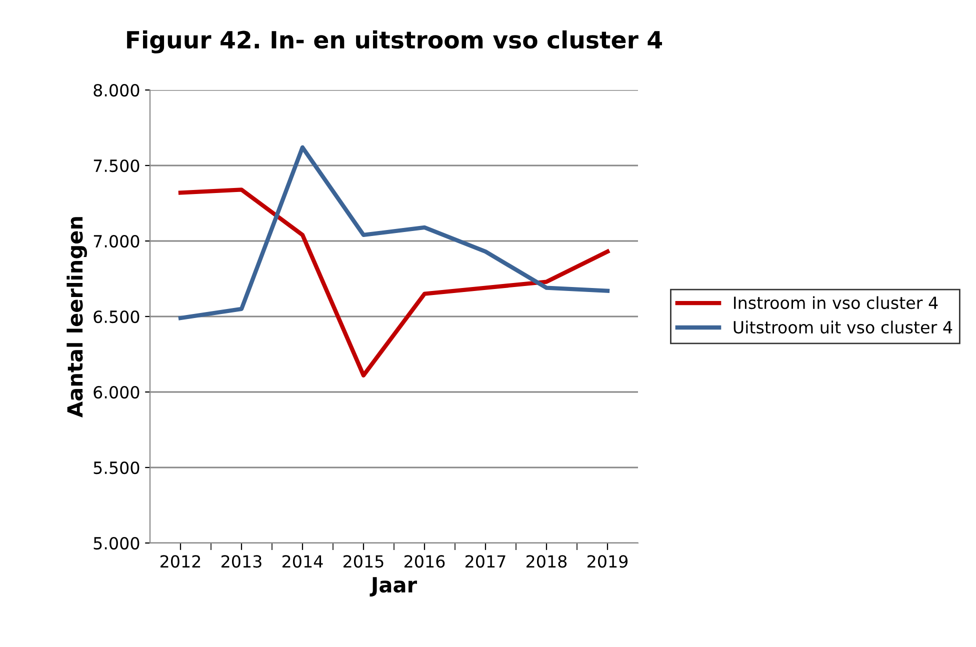 This screenshot has height=647, width=976. I want to click on x-tick-label: 2019, so click(608, 561).